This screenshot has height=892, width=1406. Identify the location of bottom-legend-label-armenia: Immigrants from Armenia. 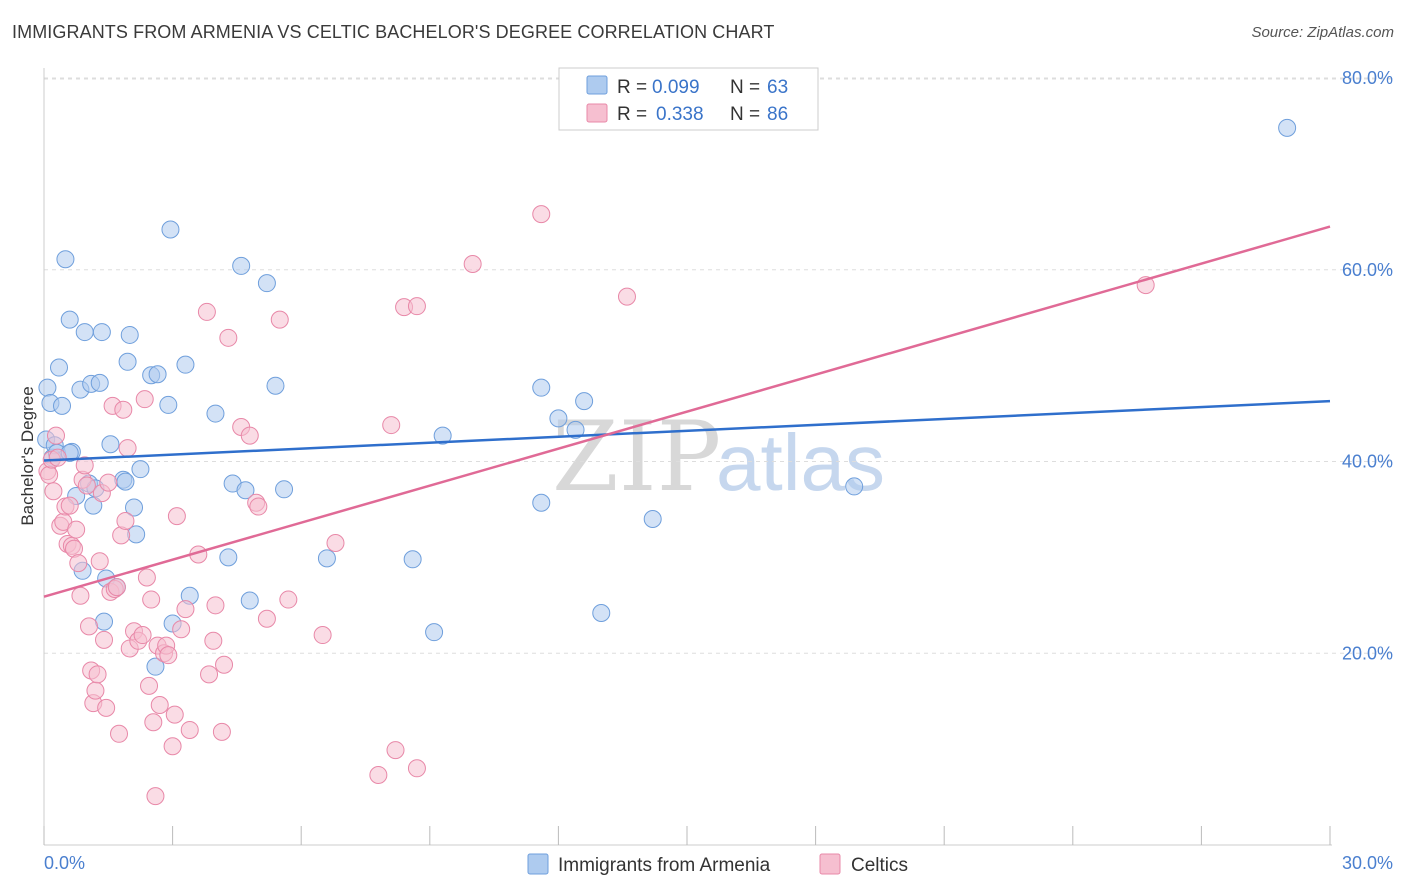
(664, 865).